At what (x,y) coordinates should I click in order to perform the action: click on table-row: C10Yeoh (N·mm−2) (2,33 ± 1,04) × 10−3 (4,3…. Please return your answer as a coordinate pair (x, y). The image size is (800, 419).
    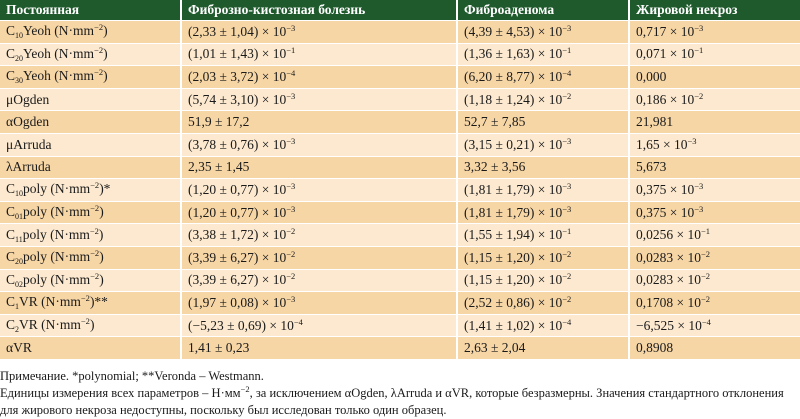
    Looking at the image, I should click on (400, 32).